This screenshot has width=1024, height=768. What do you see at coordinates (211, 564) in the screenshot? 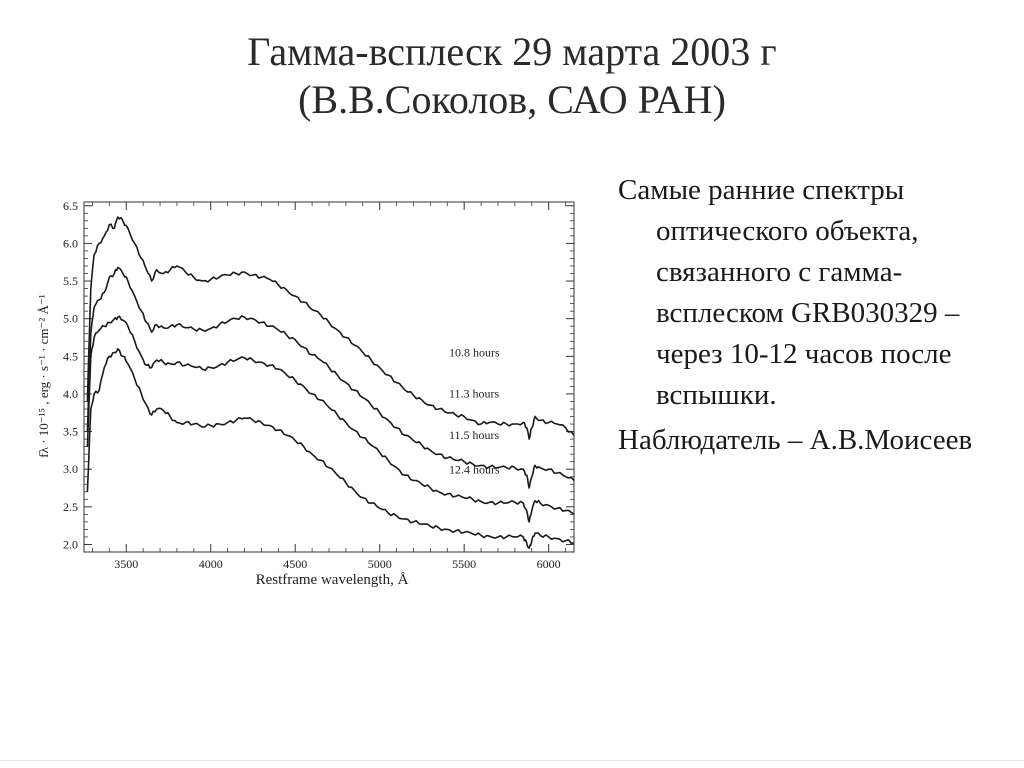
I see `x-tick-label: 4000` at bounding box center [211, 564].